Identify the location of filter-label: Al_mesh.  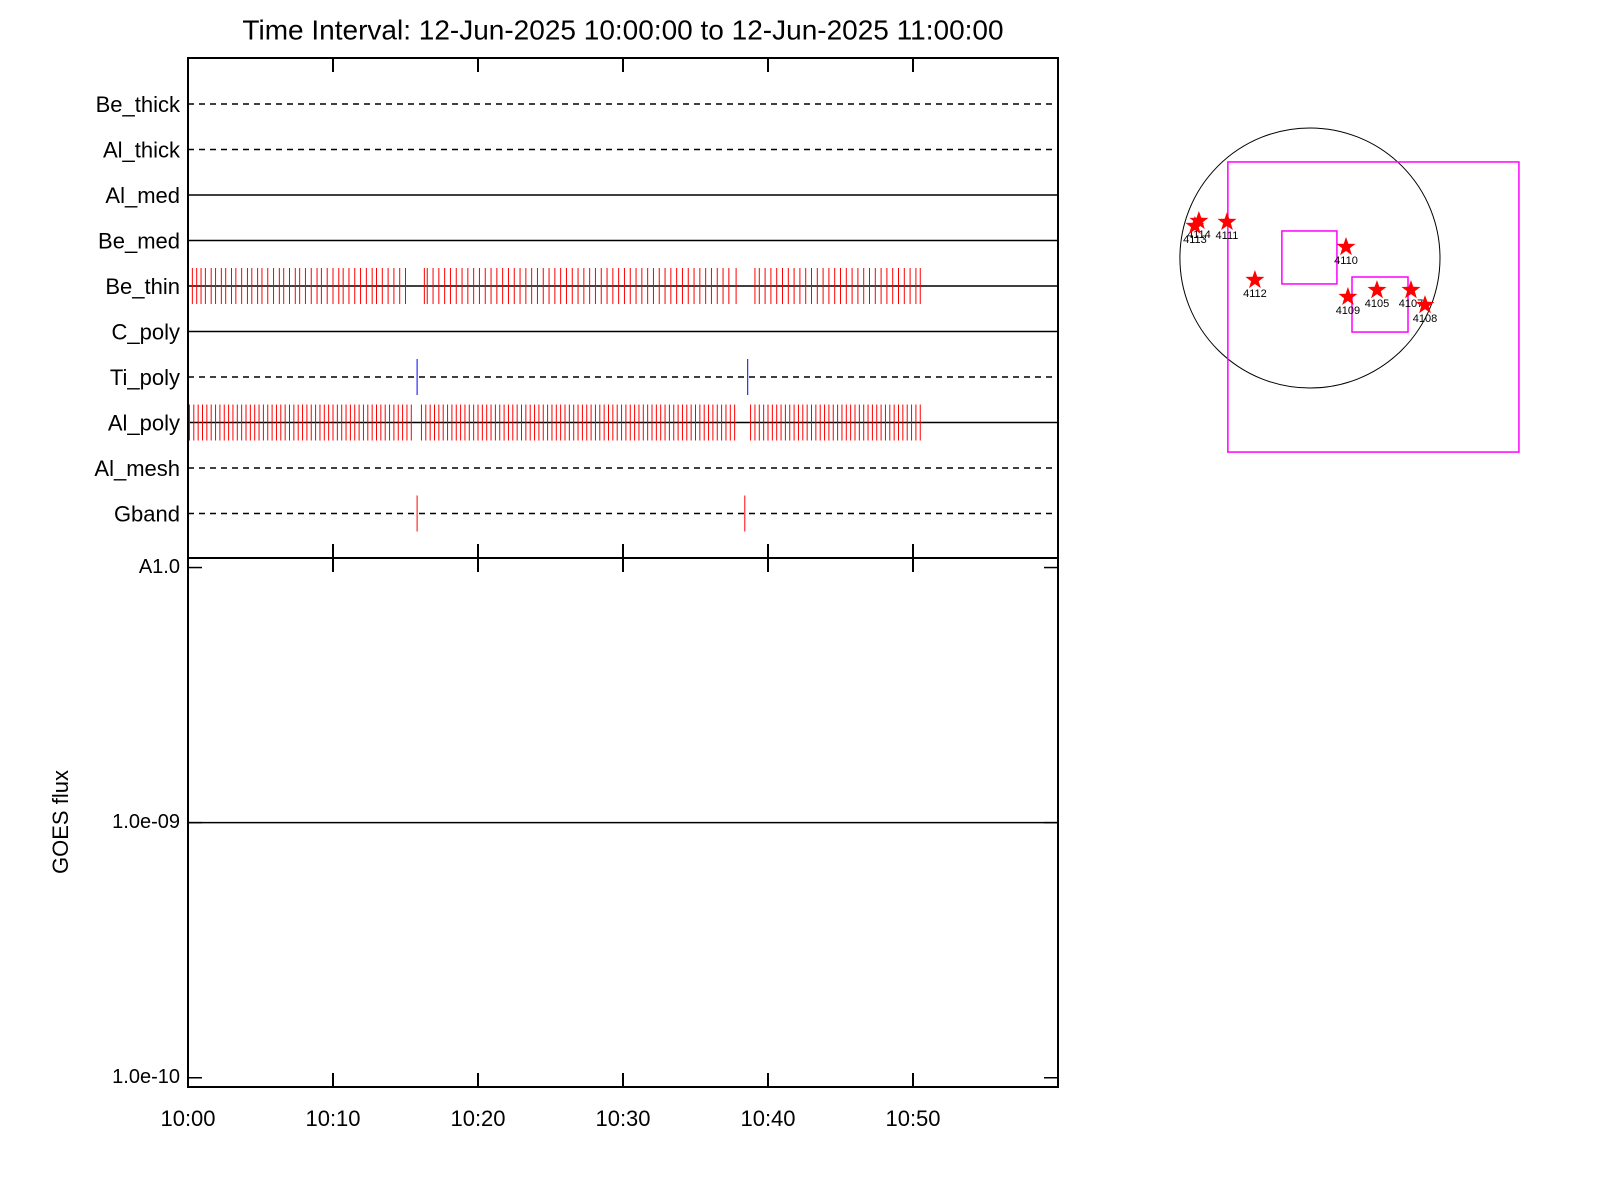
(137, 468).